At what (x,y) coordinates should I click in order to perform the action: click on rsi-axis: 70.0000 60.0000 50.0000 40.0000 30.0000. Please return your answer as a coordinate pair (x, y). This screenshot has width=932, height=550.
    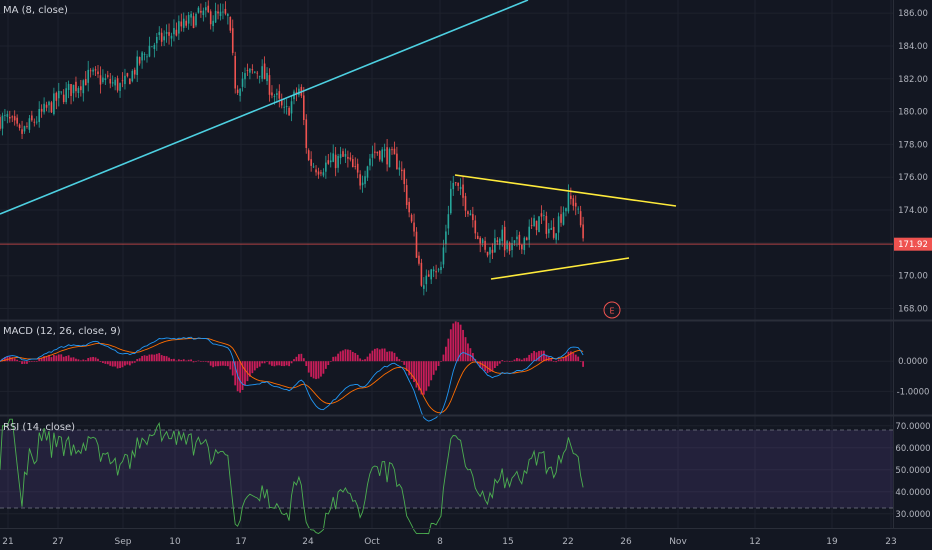
    Looking at the image, I should click on (912, 471).